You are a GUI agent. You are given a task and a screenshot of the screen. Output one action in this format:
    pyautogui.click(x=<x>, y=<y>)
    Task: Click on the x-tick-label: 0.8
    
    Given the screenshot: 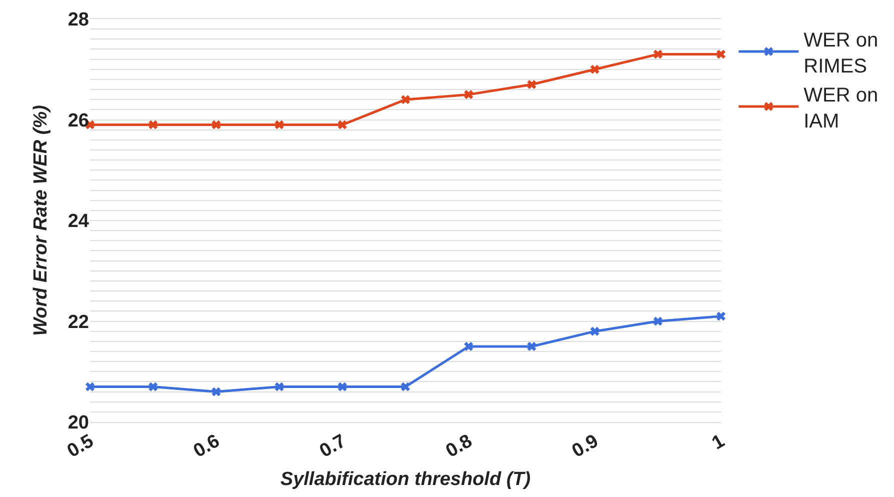 What is the action you would take?
    pyautogui.click(x=459, y=446)
    